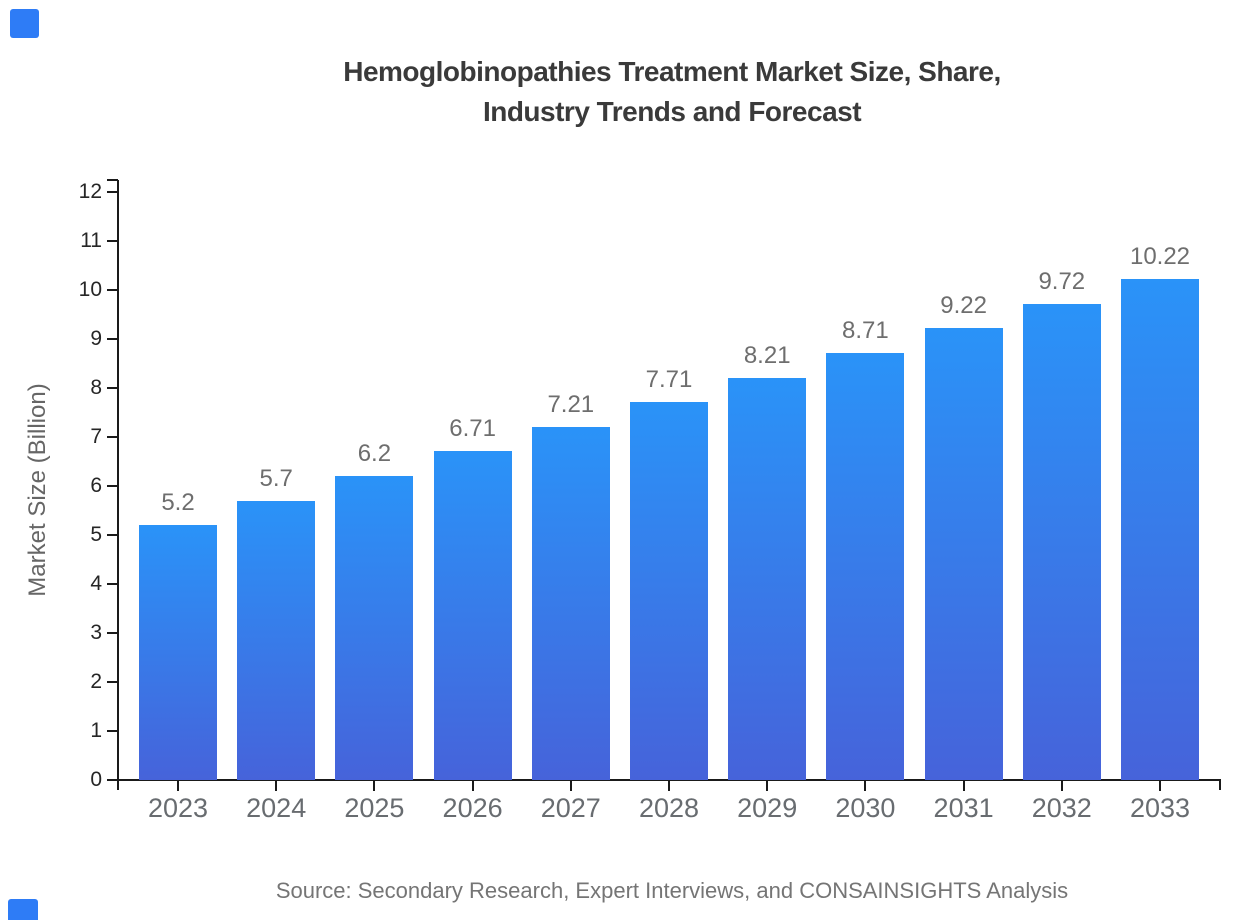  What do you see at coordinates (96, 534) in the screenshot?
I see `y-tick-label: 5` at bounding box center [96, 534].